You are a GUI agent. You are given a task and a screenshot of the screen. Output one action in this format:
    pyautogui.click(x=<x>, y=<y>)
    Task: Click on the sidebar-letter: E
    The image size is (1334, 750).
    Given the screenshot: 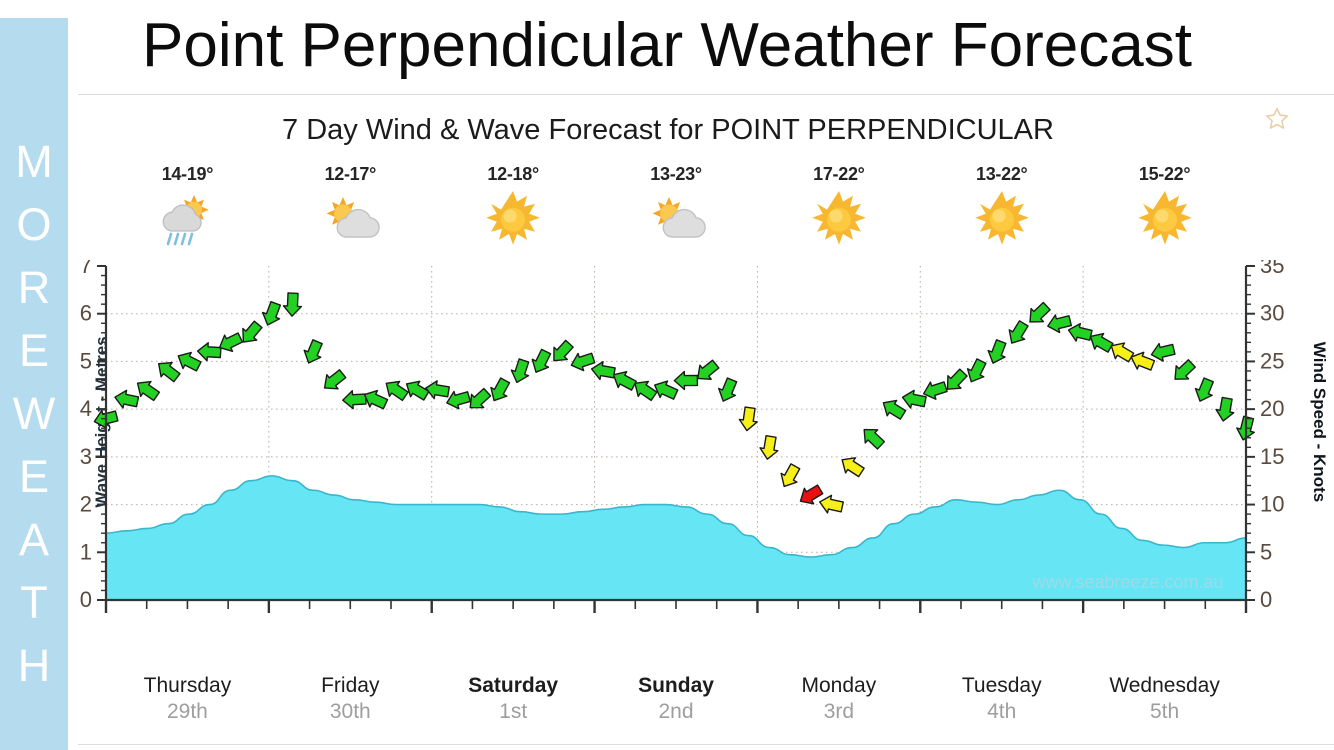 What is the action you would take?
    pyautogui.click(x=33, y=350)
    